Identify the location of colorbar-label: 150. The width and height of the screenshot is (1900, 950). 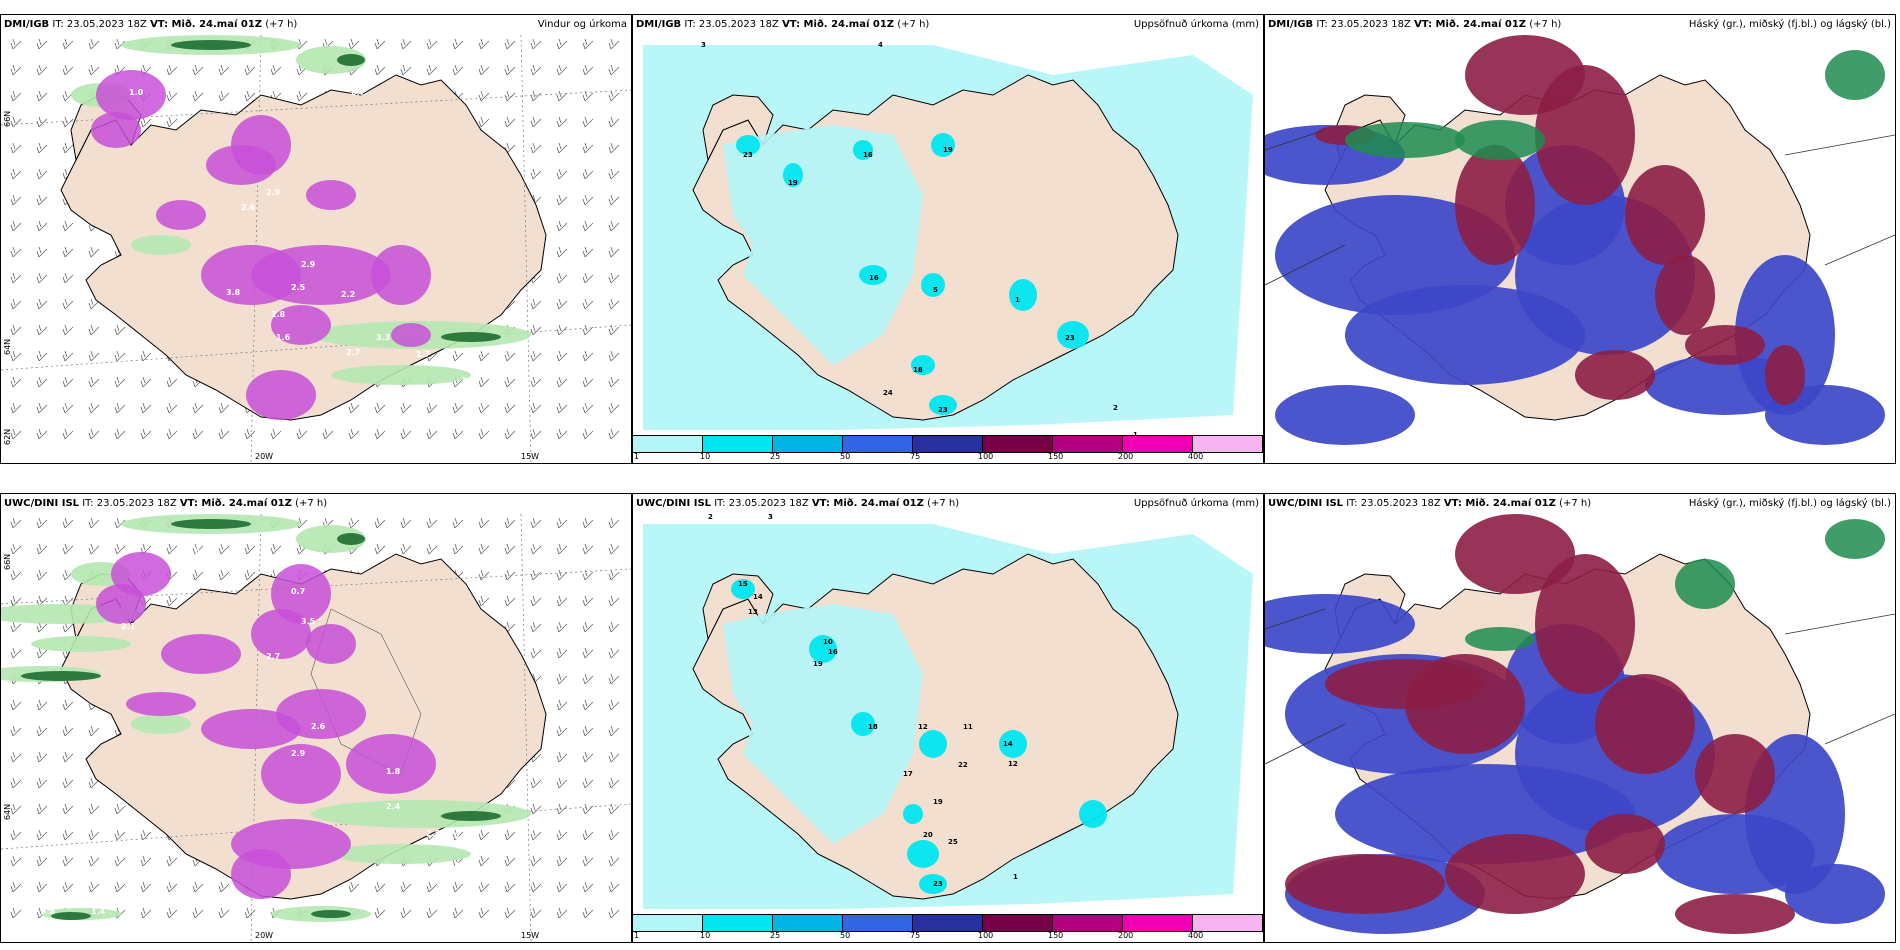
(1056, 935).